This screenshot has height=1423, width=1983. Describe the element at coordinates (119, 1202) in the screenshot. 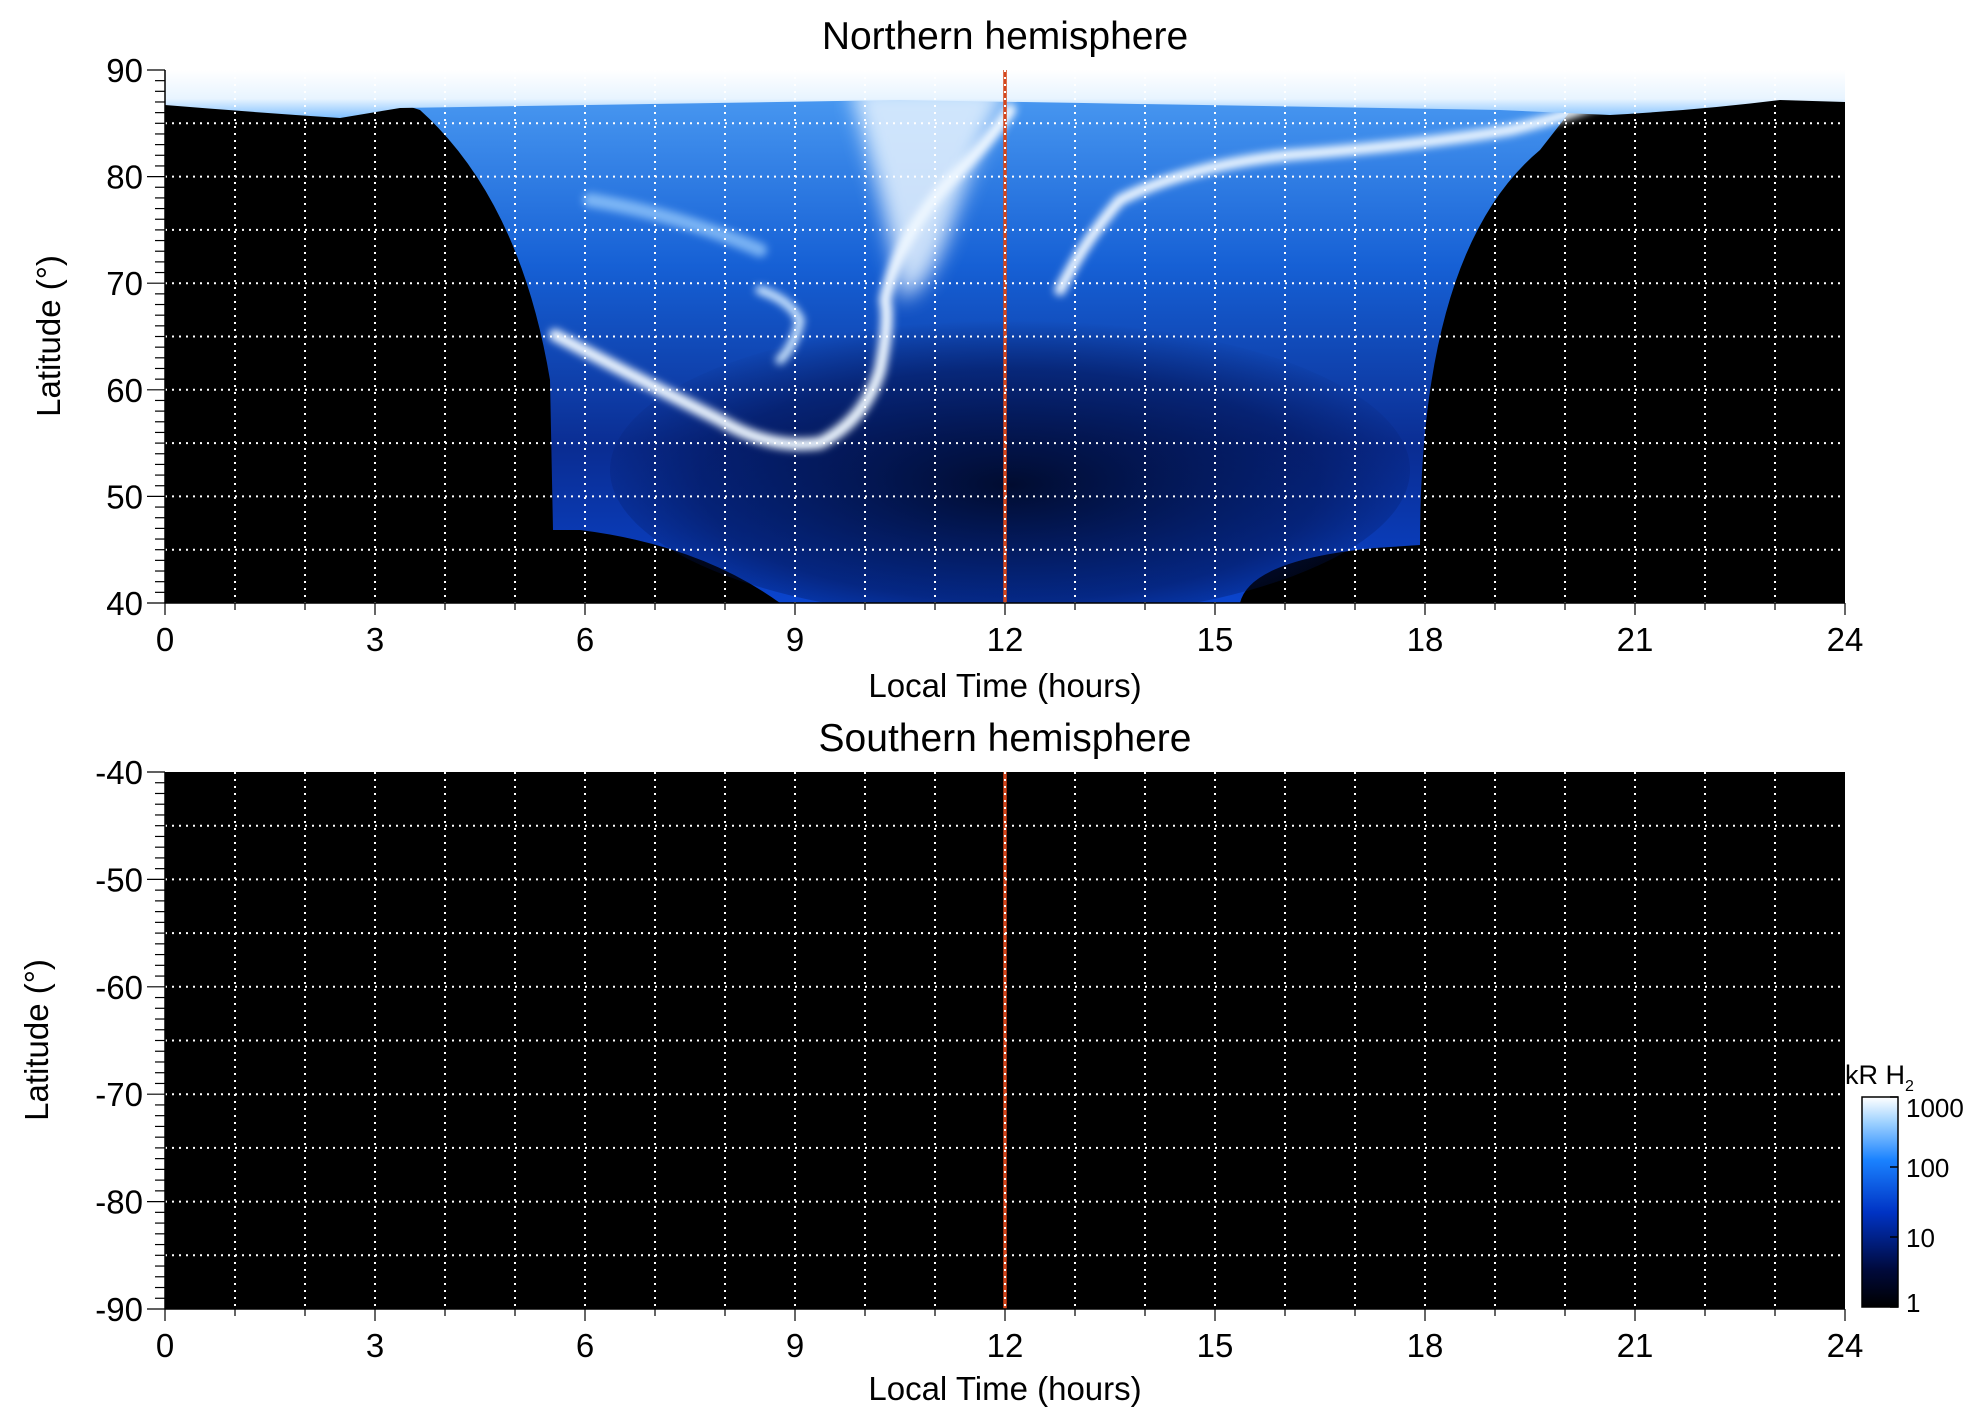

I see `y-tick-label: -80` at that location.